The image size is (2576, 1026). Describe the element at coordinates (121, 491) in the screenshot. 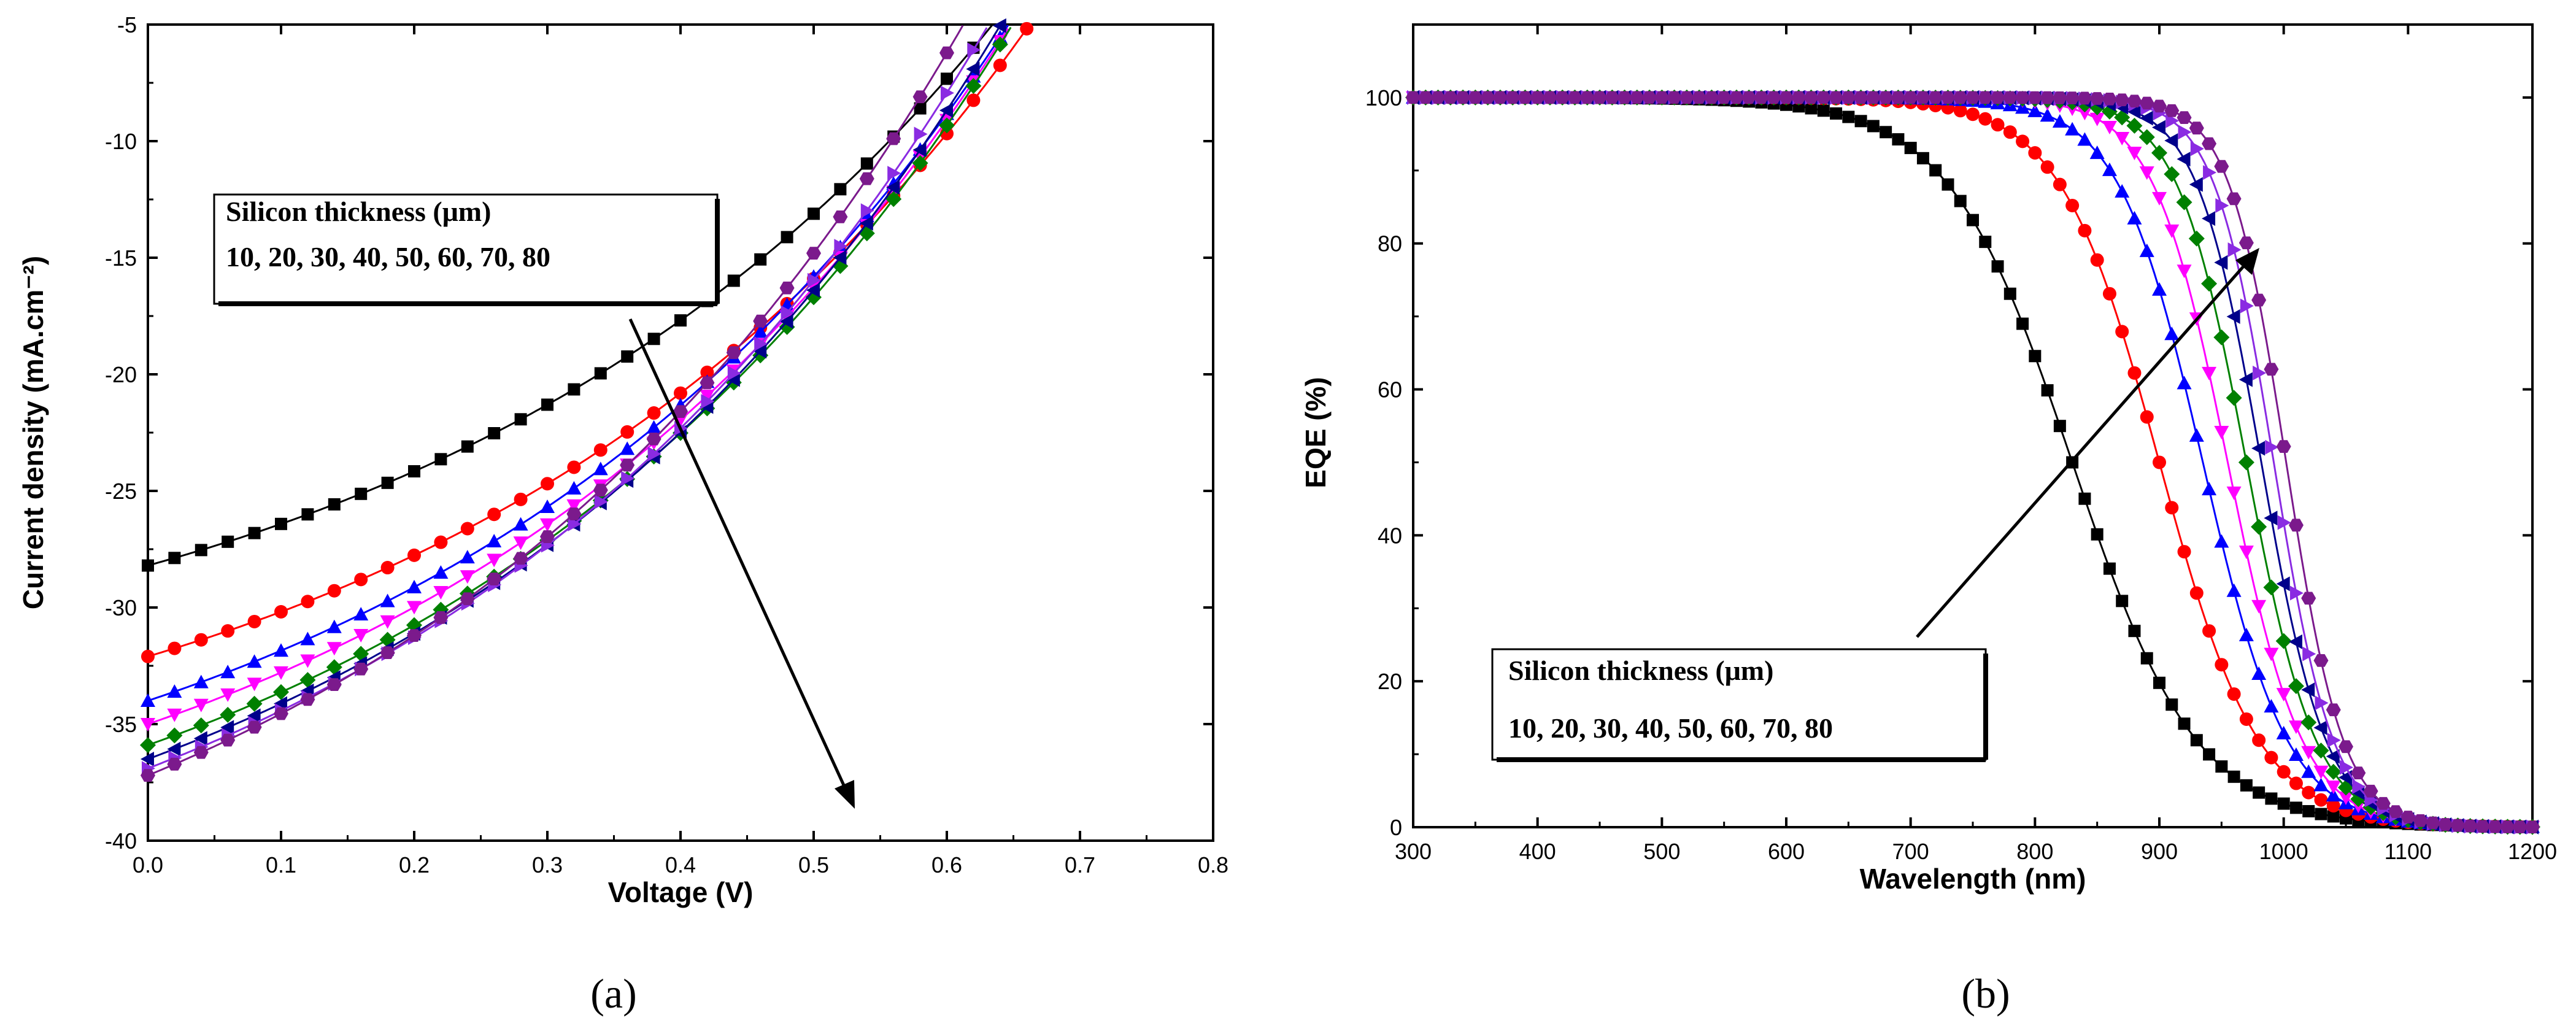

I see `y-tick-label: -25` at that location.